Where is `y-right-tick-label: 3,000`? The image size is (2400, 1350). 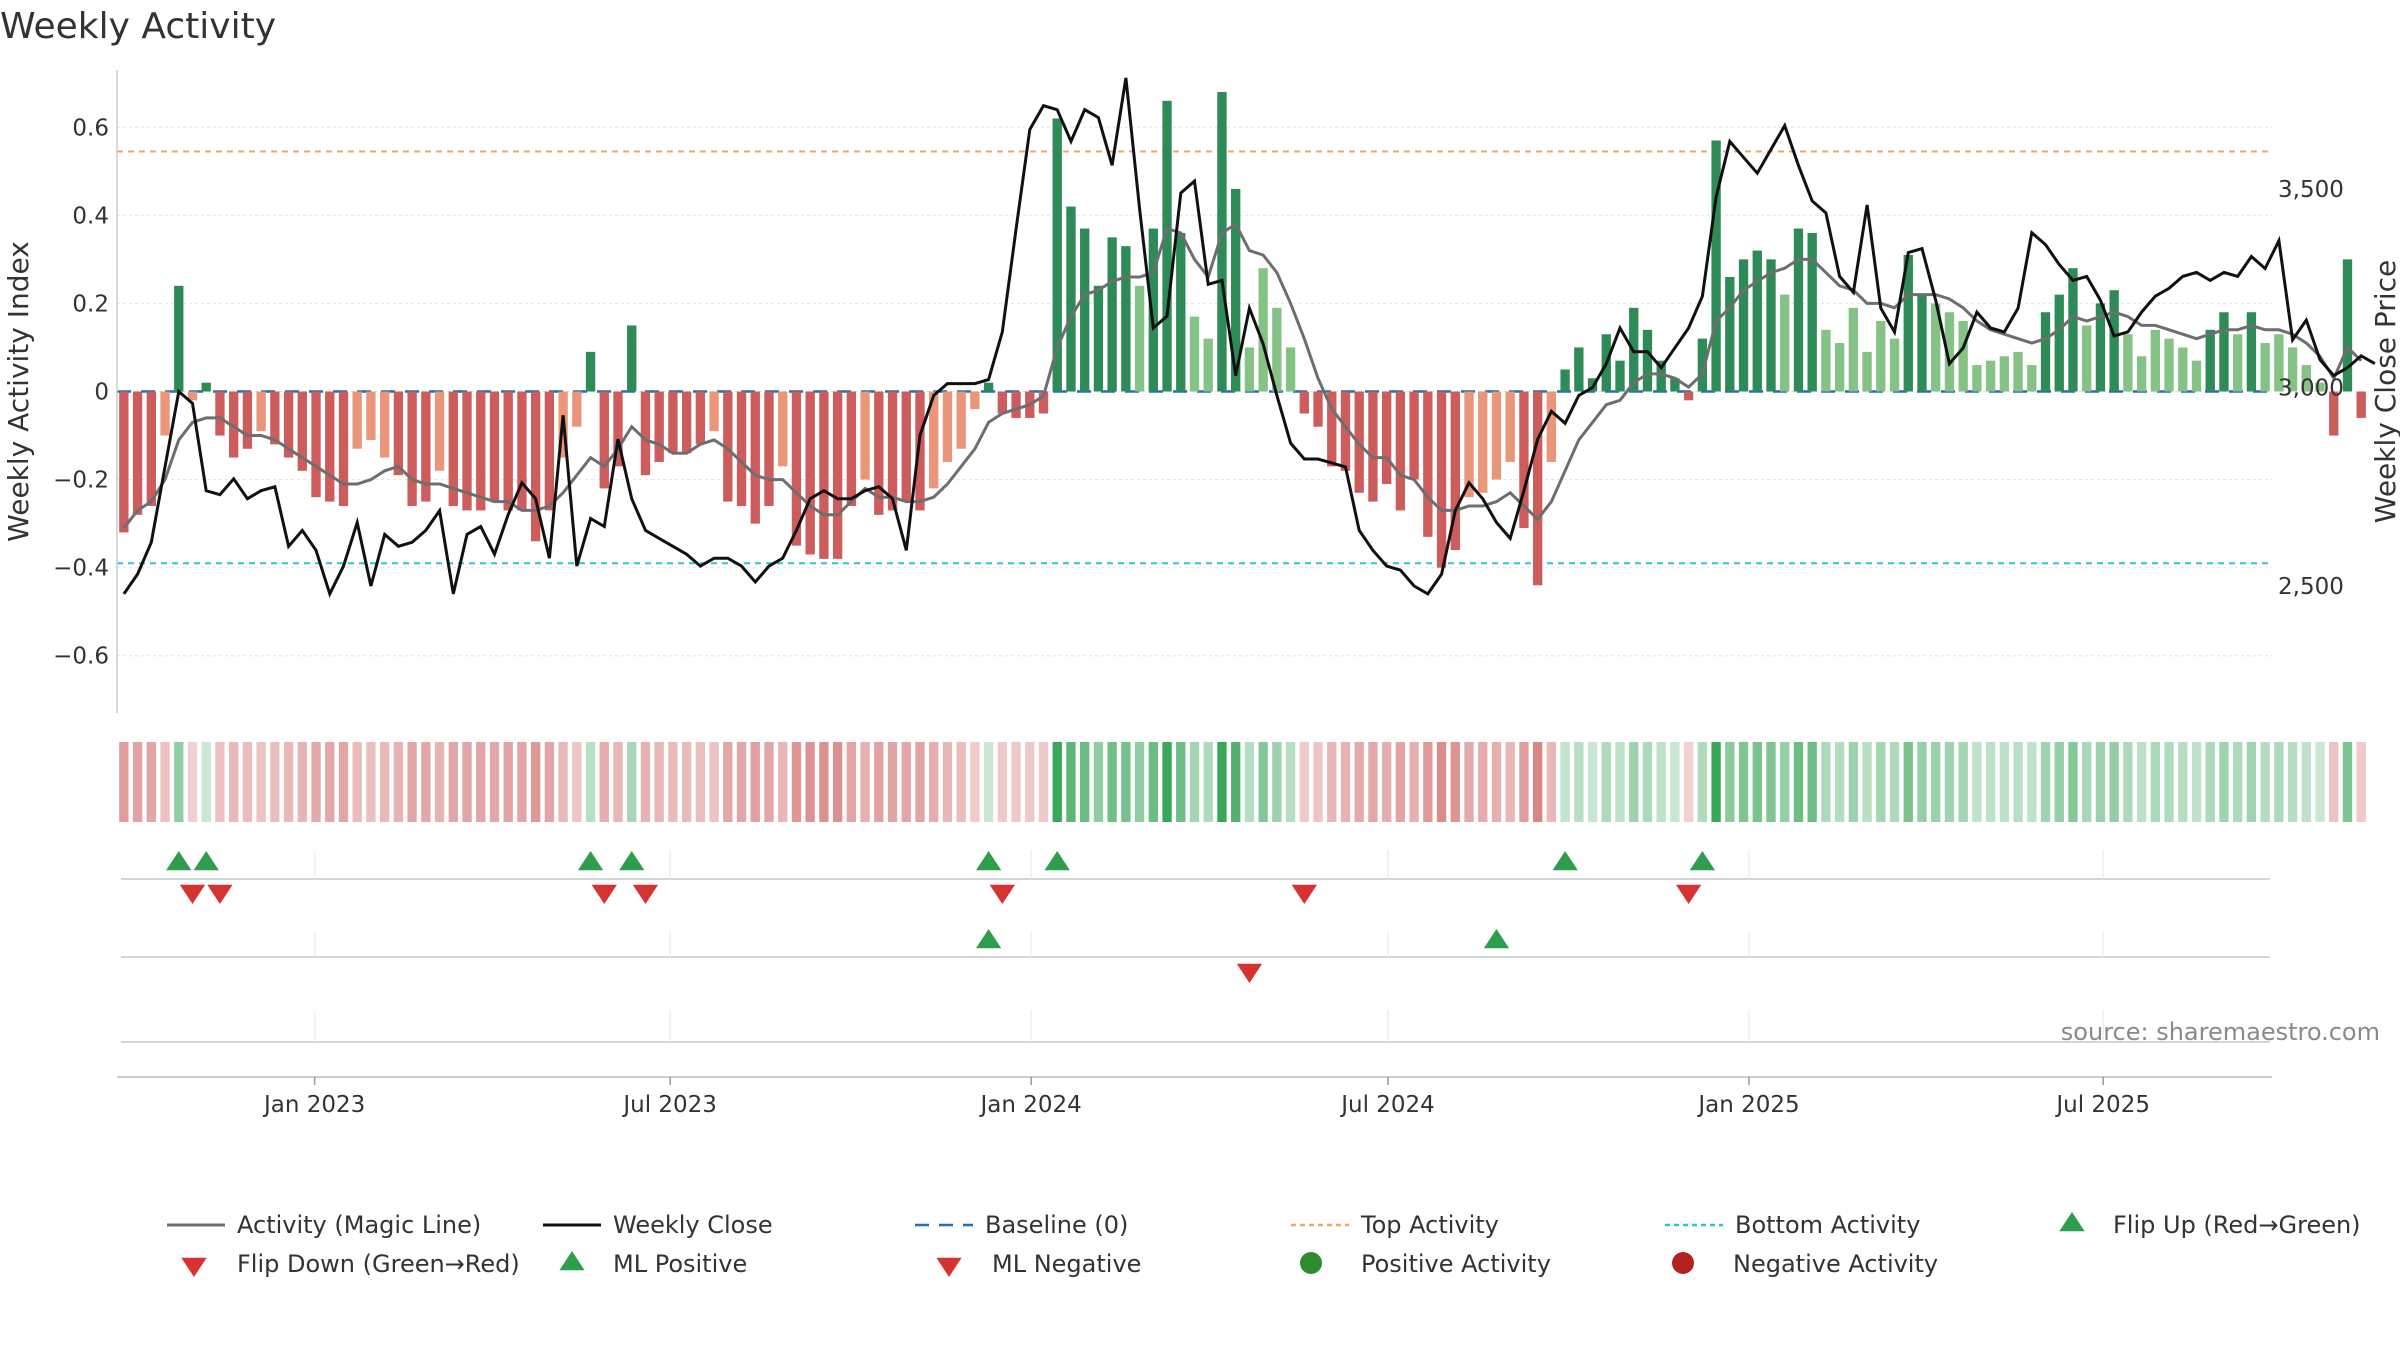 y-right-tick-label: 3,000 is located at coordinates (2311, 389).